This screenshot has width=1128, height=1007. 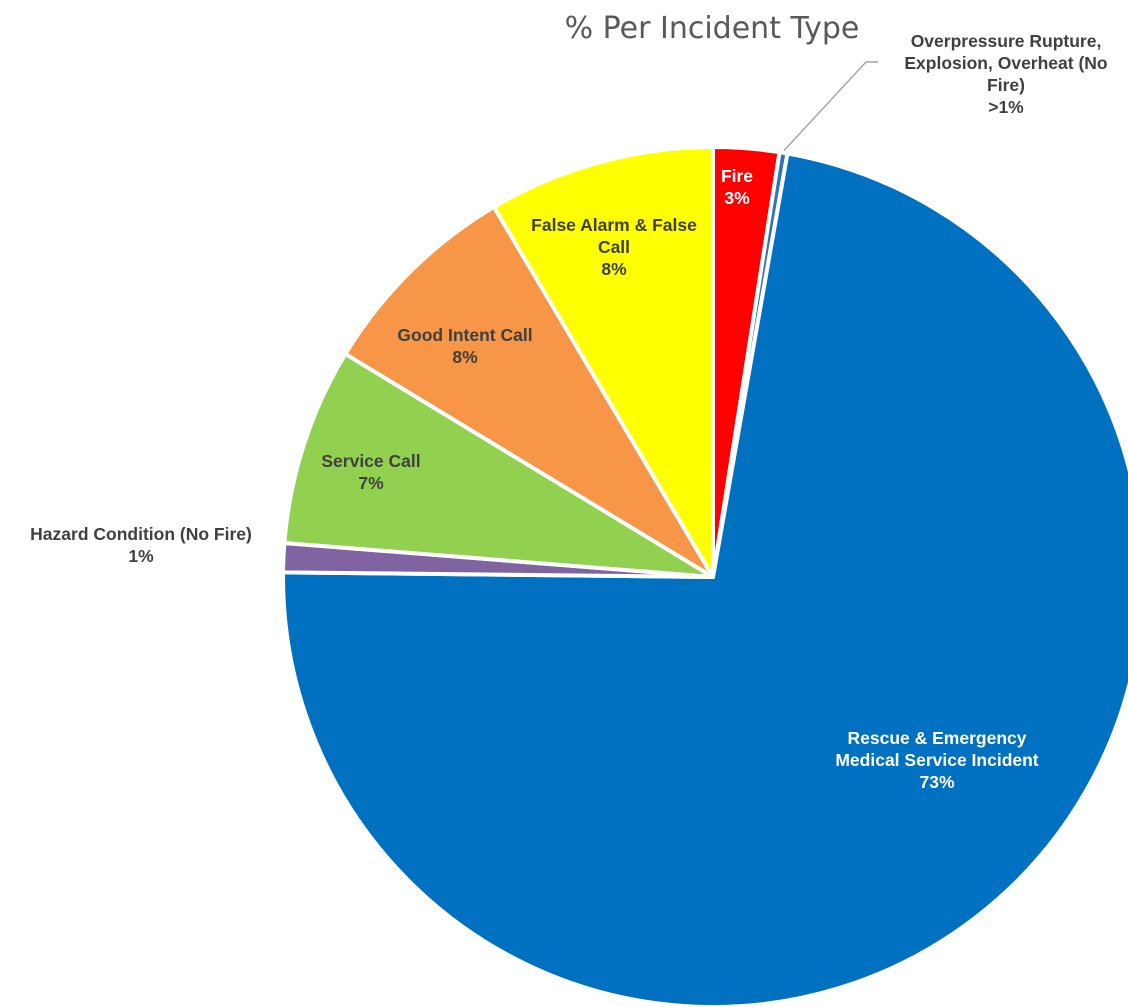 What do you see at coordinates (1006, 41) in the screenshot?
I see `slice-label-line: Overpressure Rupture,` at bounding box center [1006, 41].